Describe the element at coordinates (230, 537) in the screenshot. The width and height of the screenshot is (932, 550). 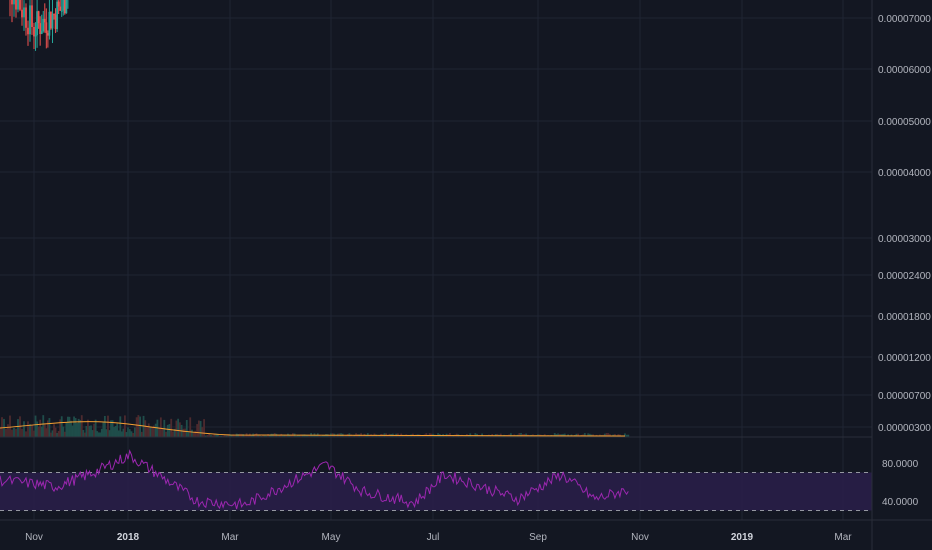
I see `time-tick-label: Mar` at that location.